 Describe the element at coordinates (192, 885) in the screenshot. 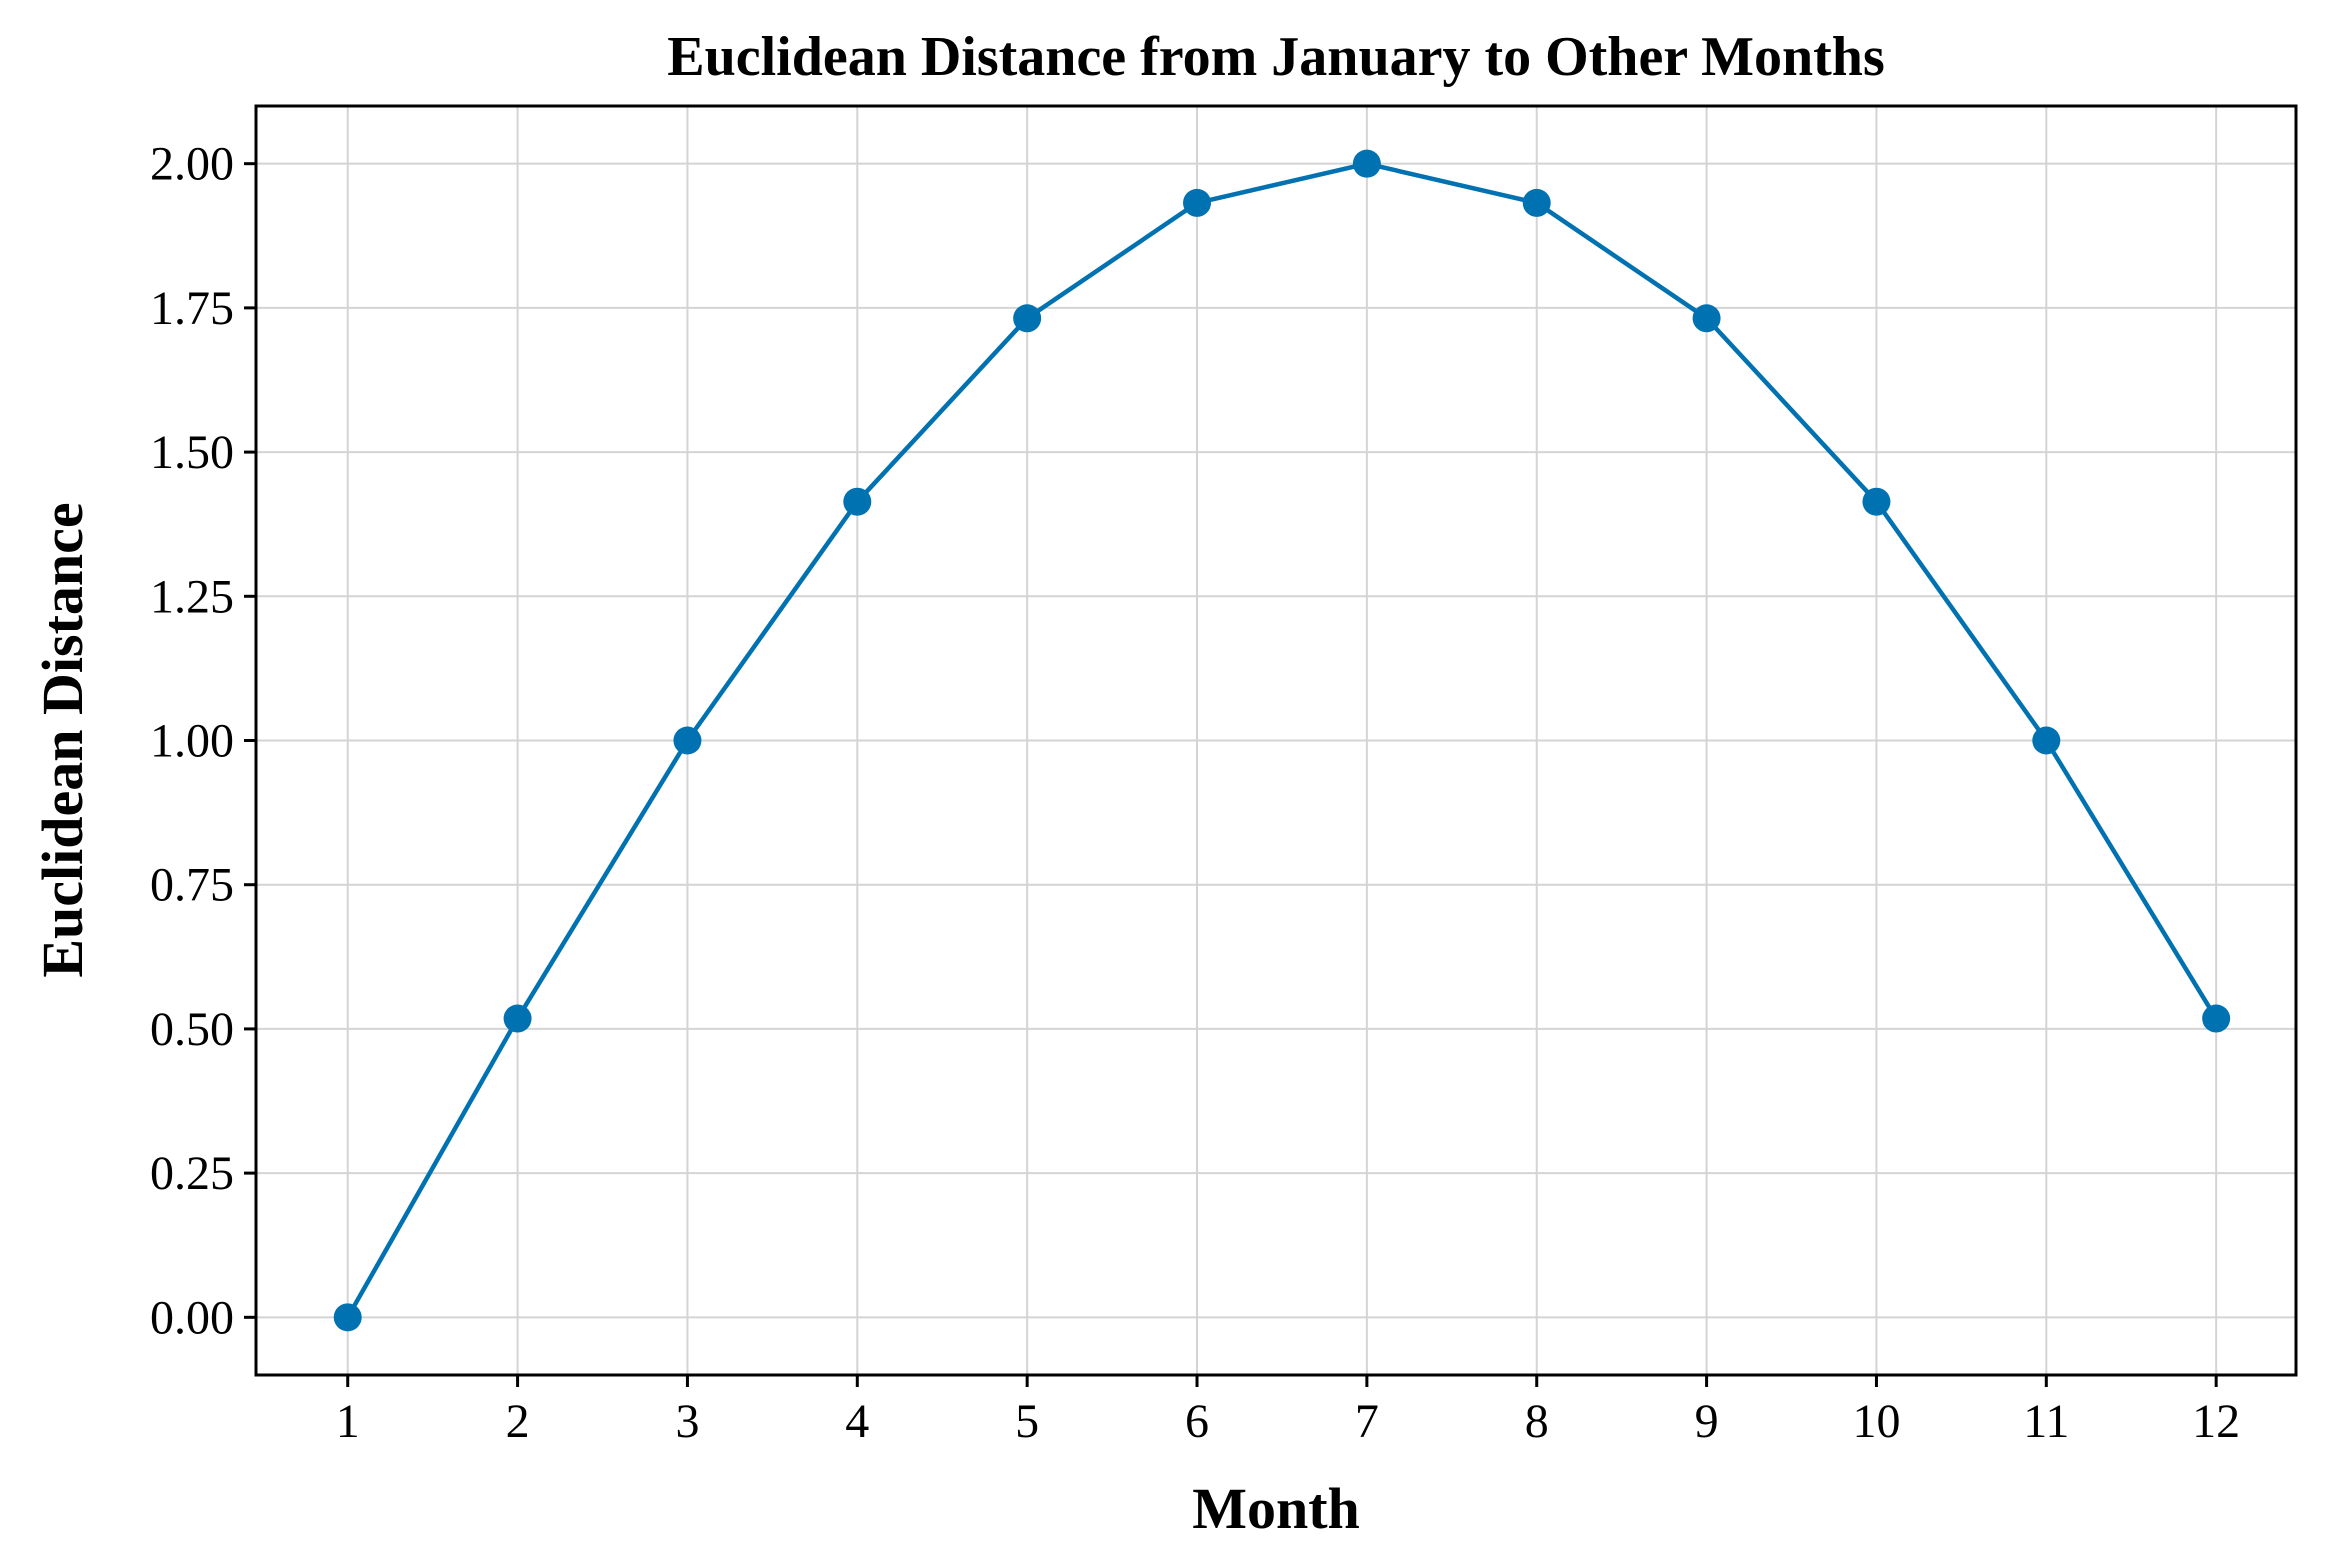

I see `y-tick-label: 0.75` at that location.